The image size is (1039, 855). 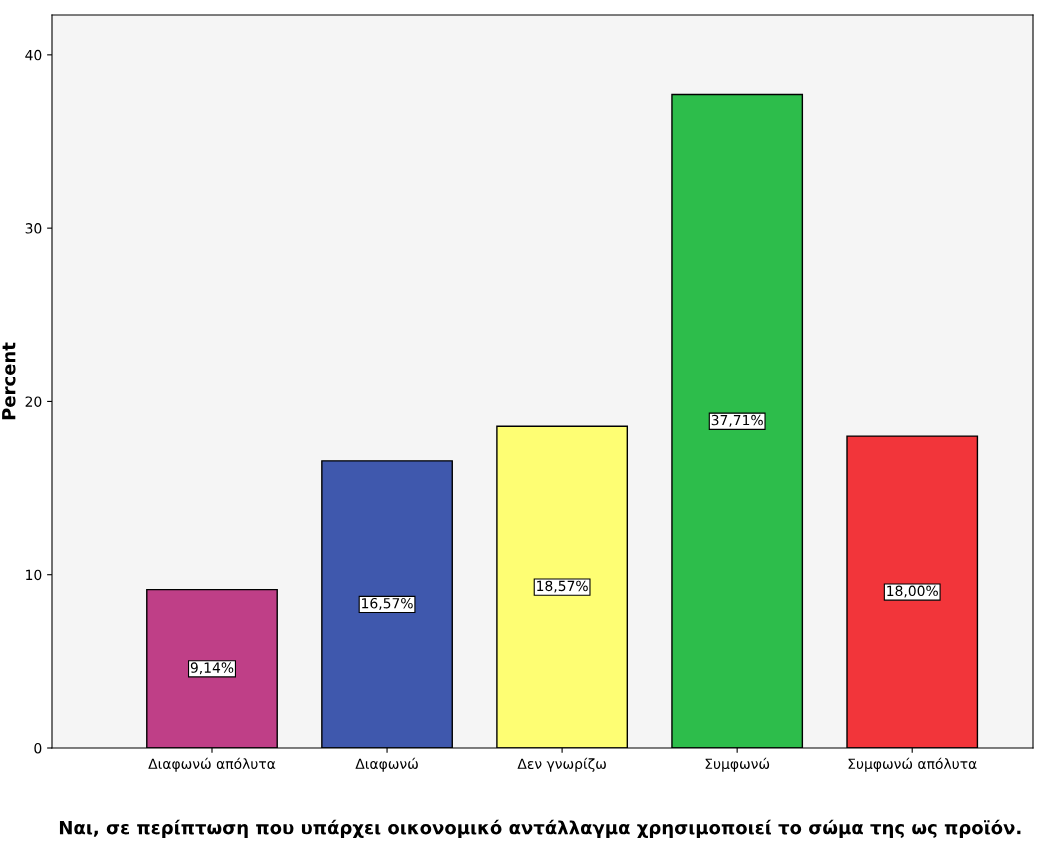 What do you see at coordinates (33, 228) in the screenshot?
I see `y-tick-label: 30` at bounding box center [33, 228].